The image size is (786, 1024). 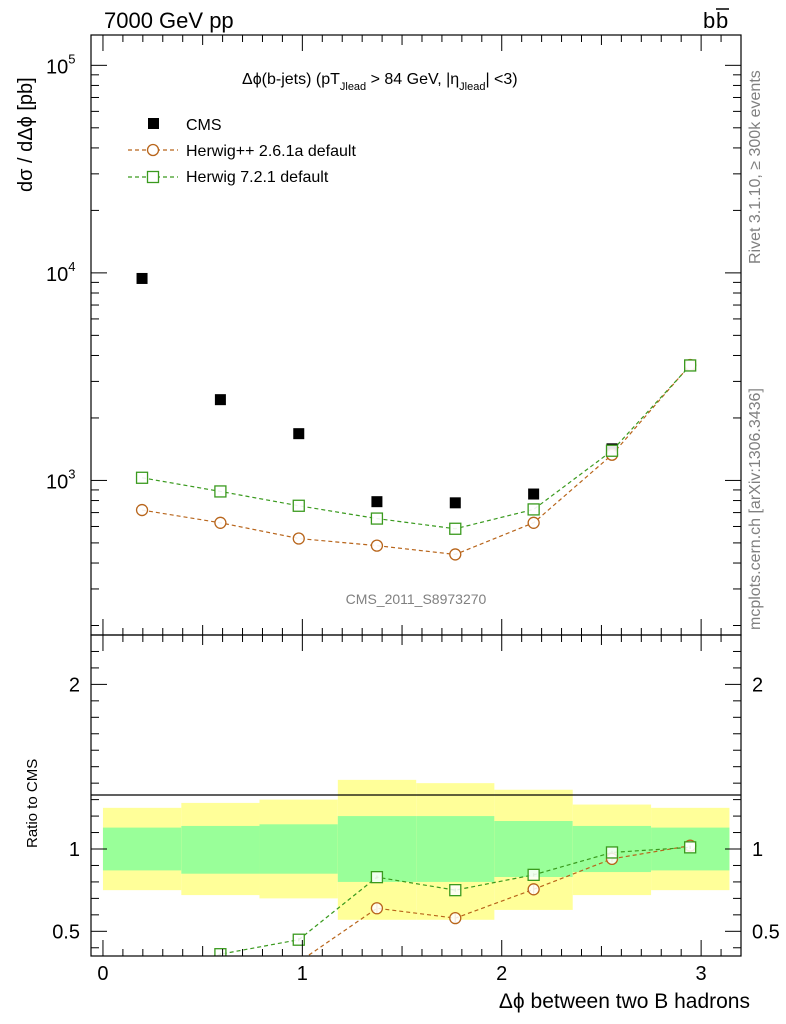 I want to click on main-y-tick-label-1: 10⁴, so click(x=60, y=272).